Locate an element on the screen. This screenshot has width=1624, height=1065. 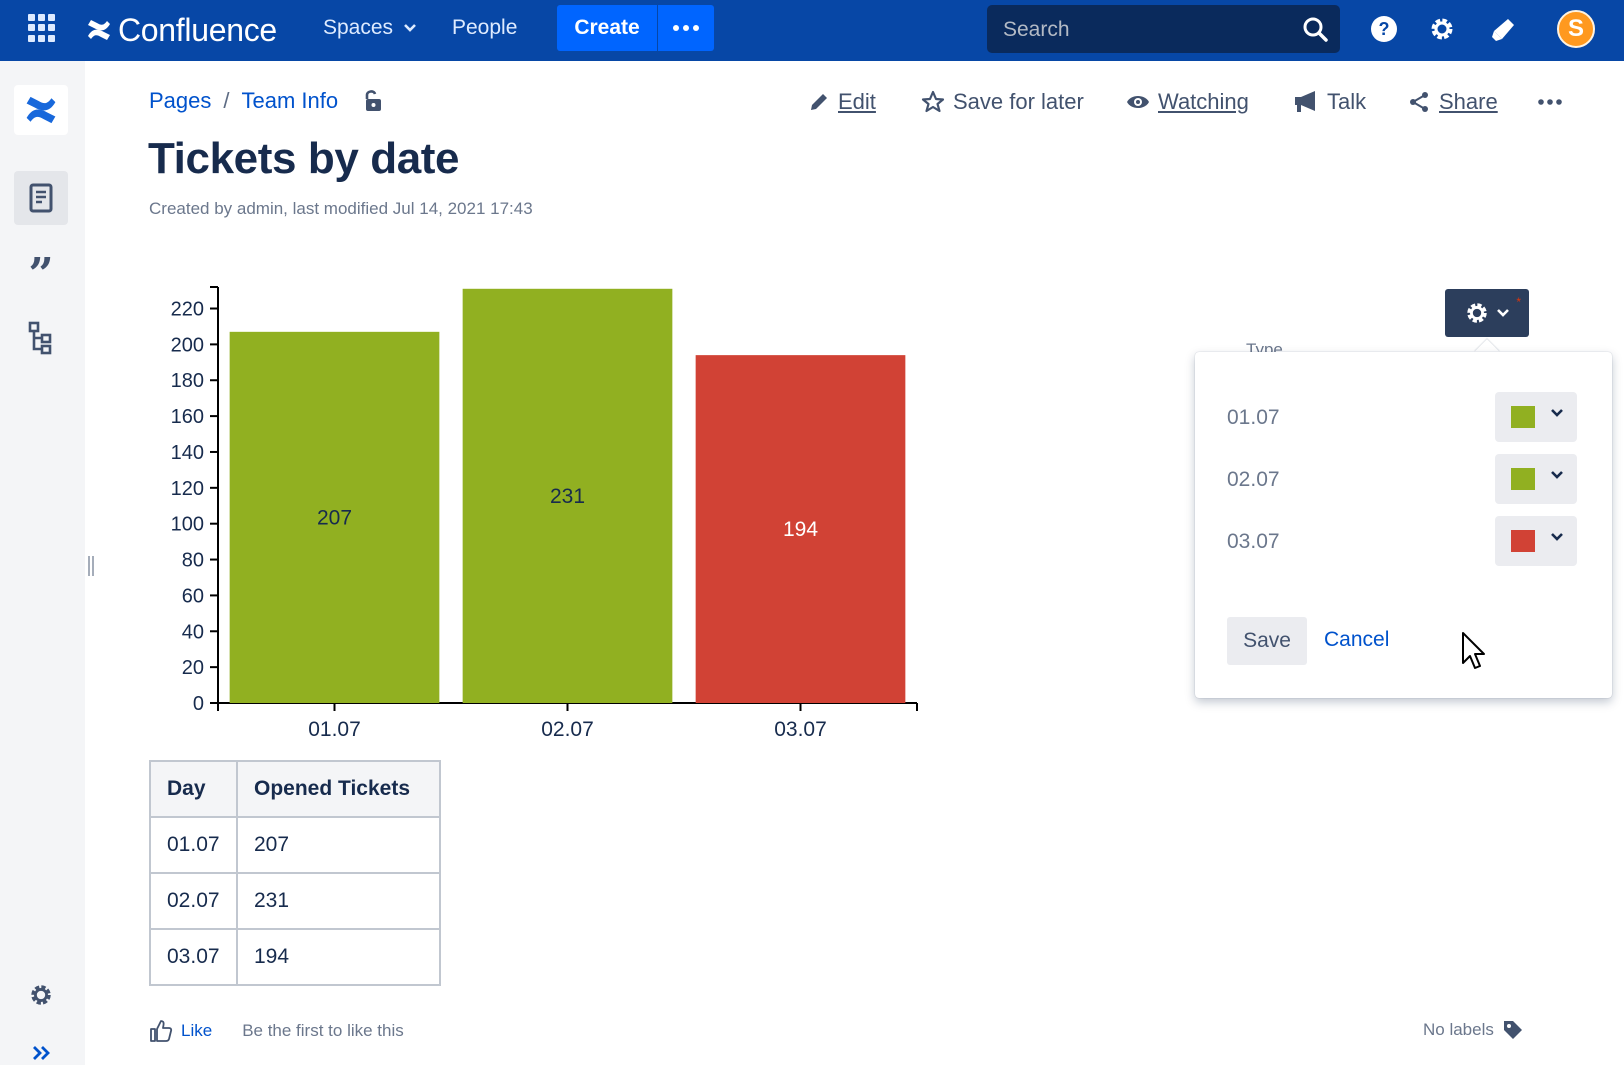
series-label: 01.07 is located at coordinates (1253, 417).